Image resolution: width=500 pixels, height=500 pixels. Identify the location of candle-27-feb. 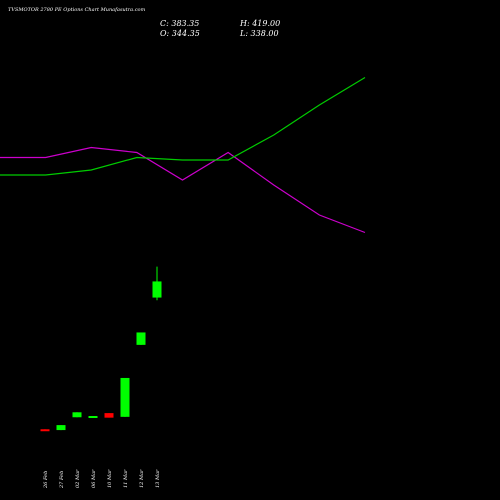
(61, 428).